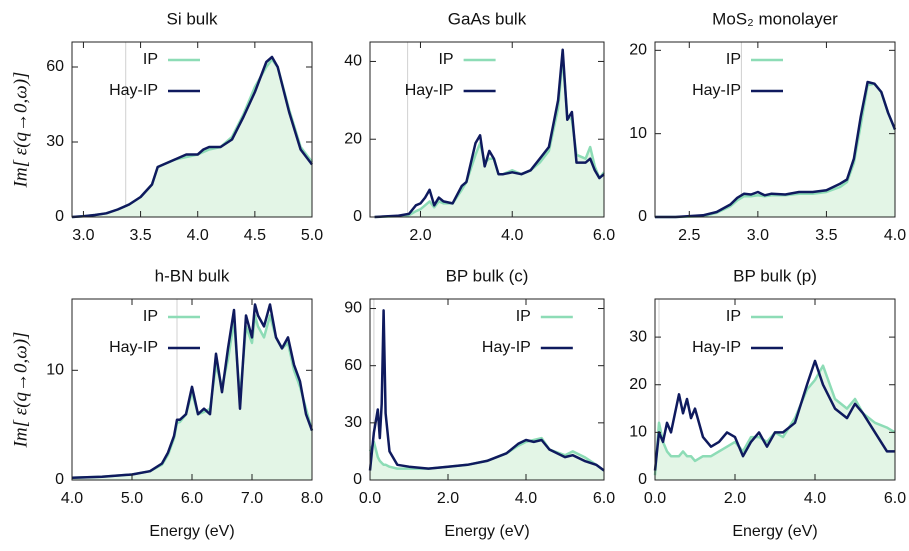  Describe the element at coordinates (353, 61) in the screenshot. I see `y-tick-label: 40` at that location.